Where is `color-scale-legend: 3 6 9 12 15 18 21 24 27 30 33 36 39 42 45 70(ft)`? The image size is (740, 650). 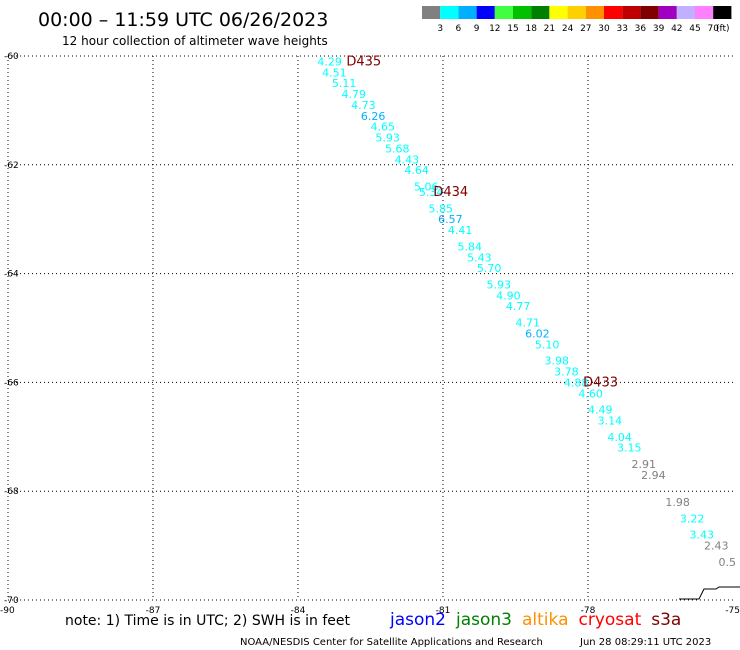 color-scale-legend: 3 6 9 12 15 18 21 24 27 30 33 36 39 42 45 70(ft) is located at coordinates (577, 20).